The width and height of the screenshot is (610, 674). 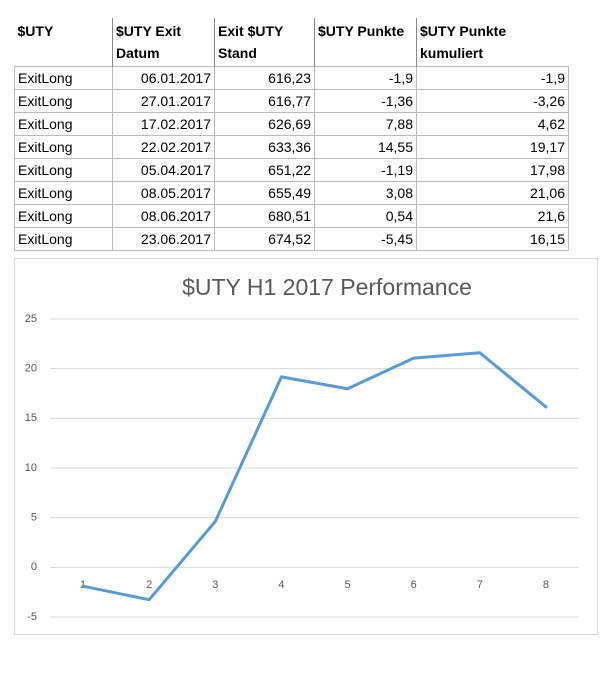 I want to click on y-tick-label: 15, so click(x=31, y=418).